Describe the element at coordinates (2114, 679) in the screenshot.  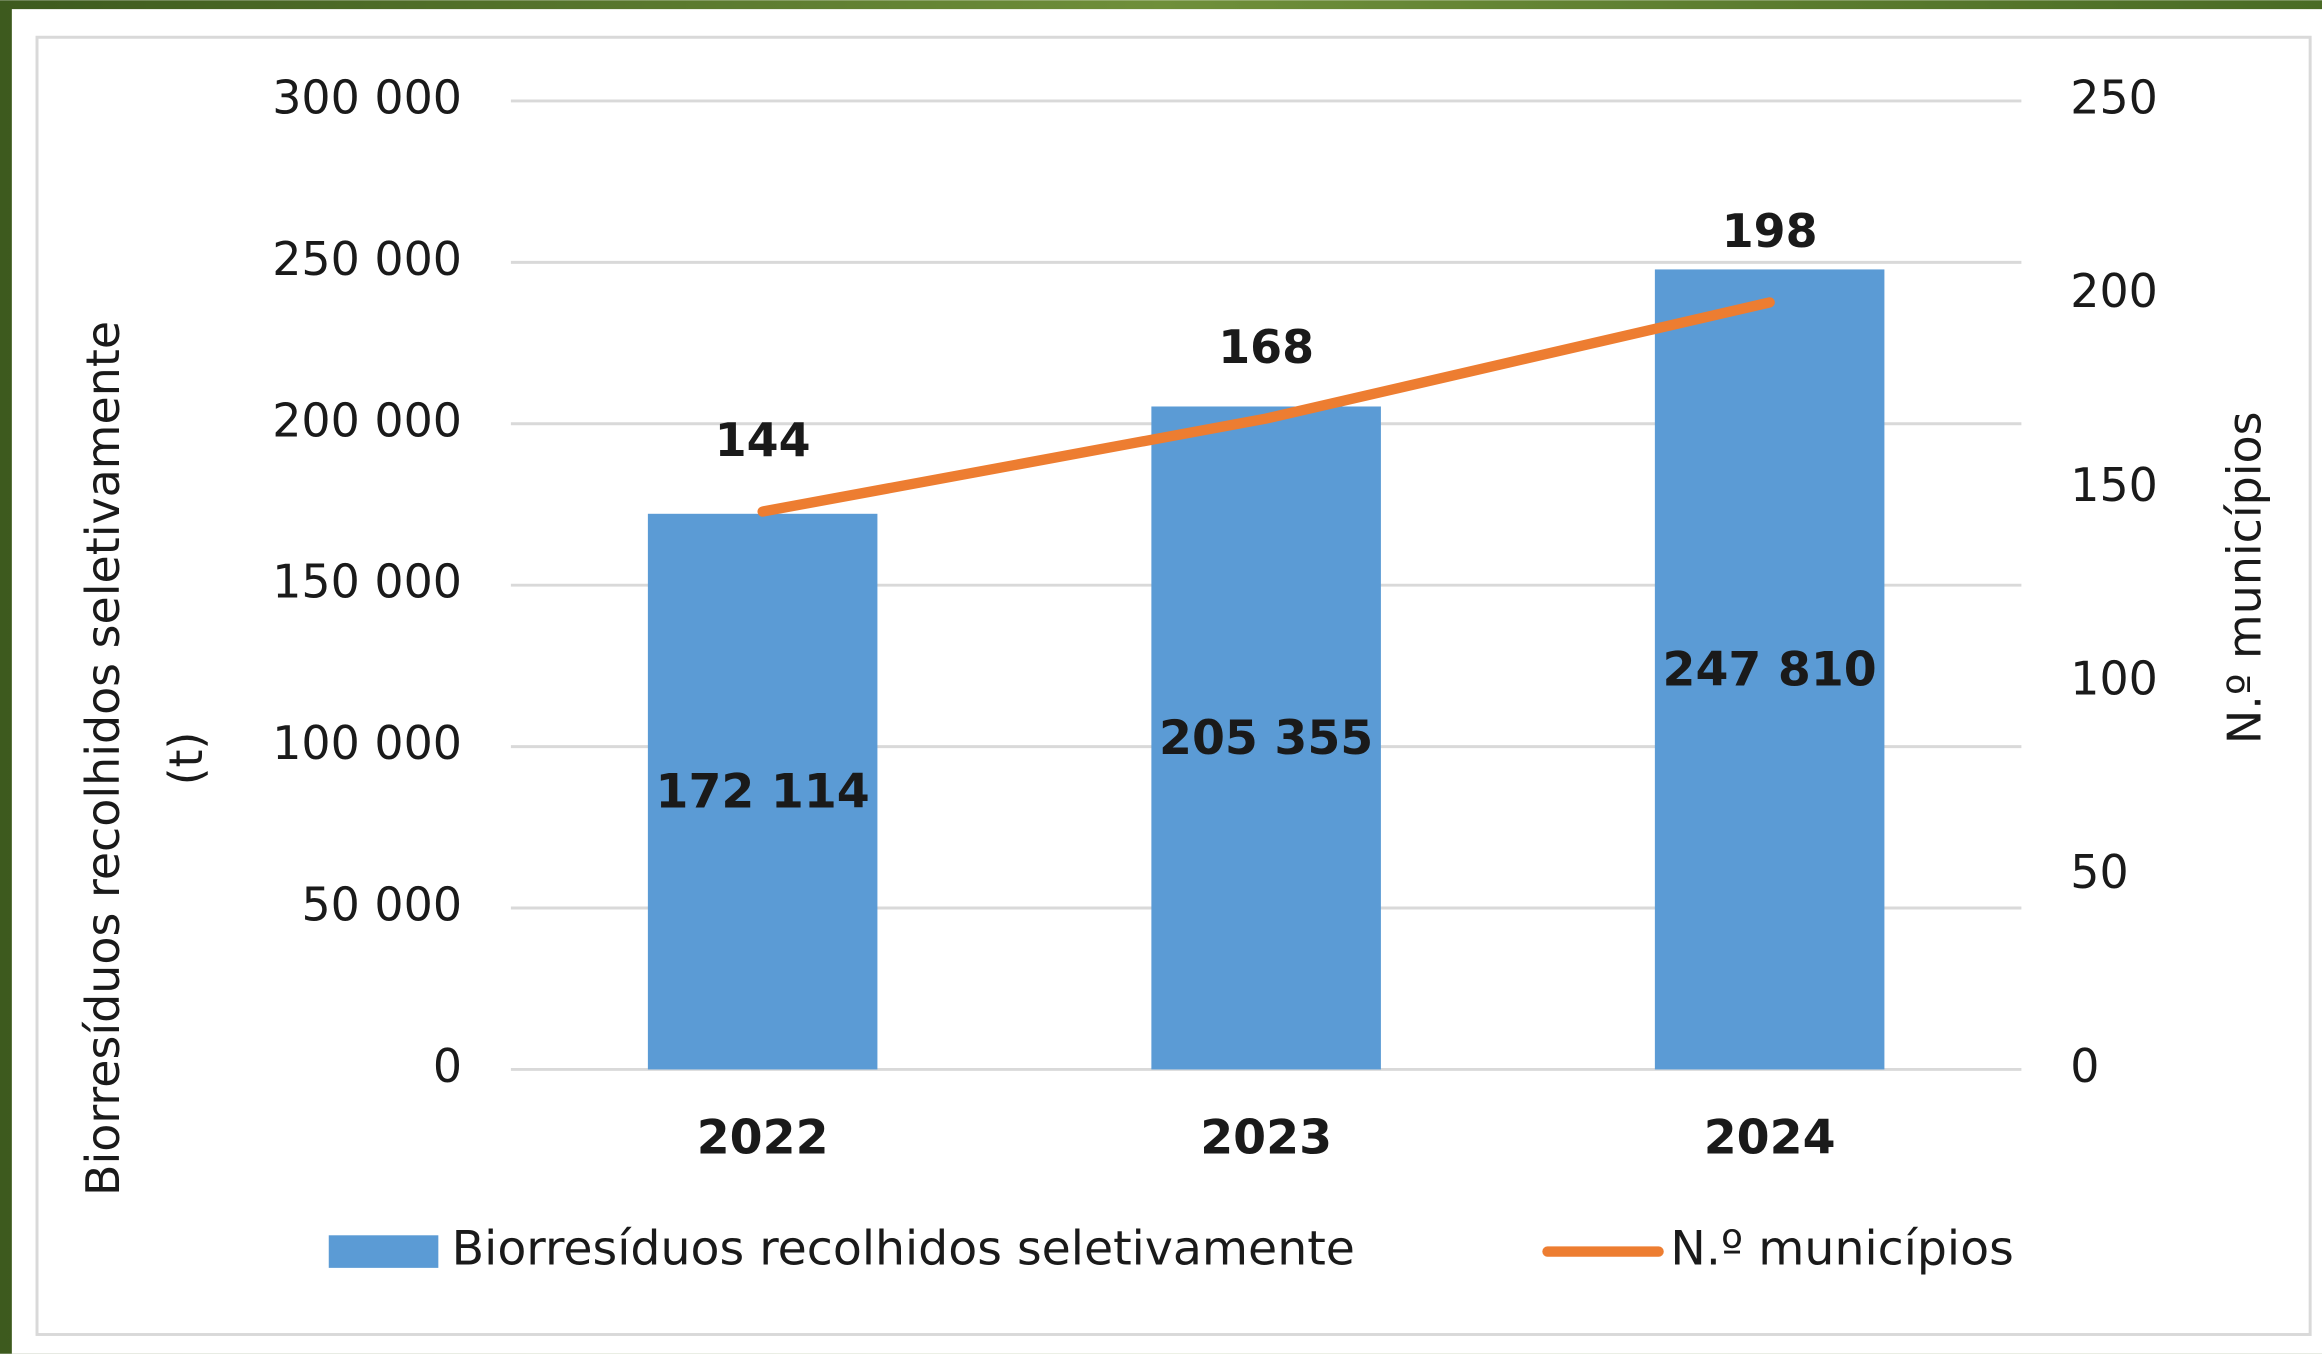
I see `y2-tick-label: 100` at that location.